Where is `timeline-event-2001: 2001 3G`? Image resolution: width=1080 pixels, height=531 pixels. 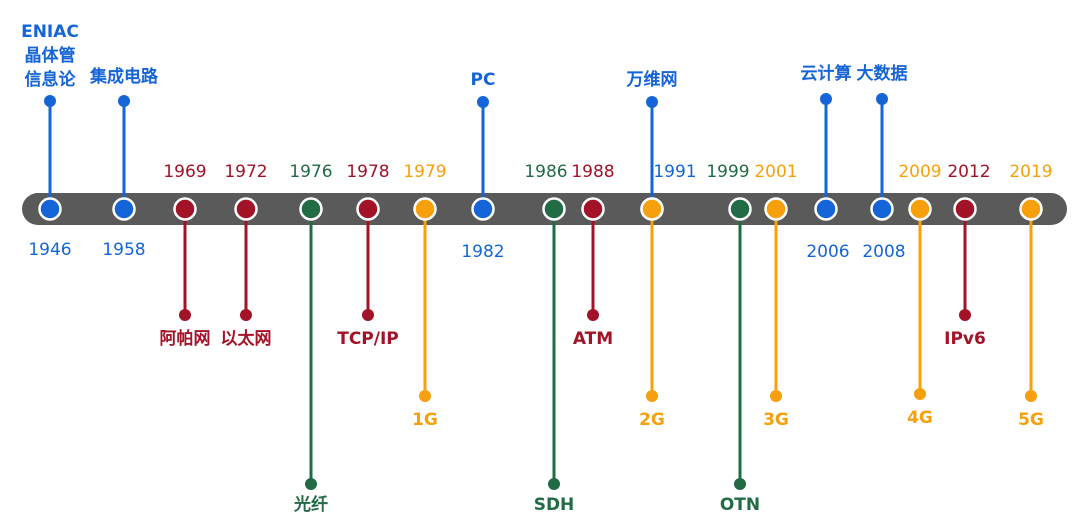
timeline-event-2001: 2001 3G is located at coordinates (775, 296).